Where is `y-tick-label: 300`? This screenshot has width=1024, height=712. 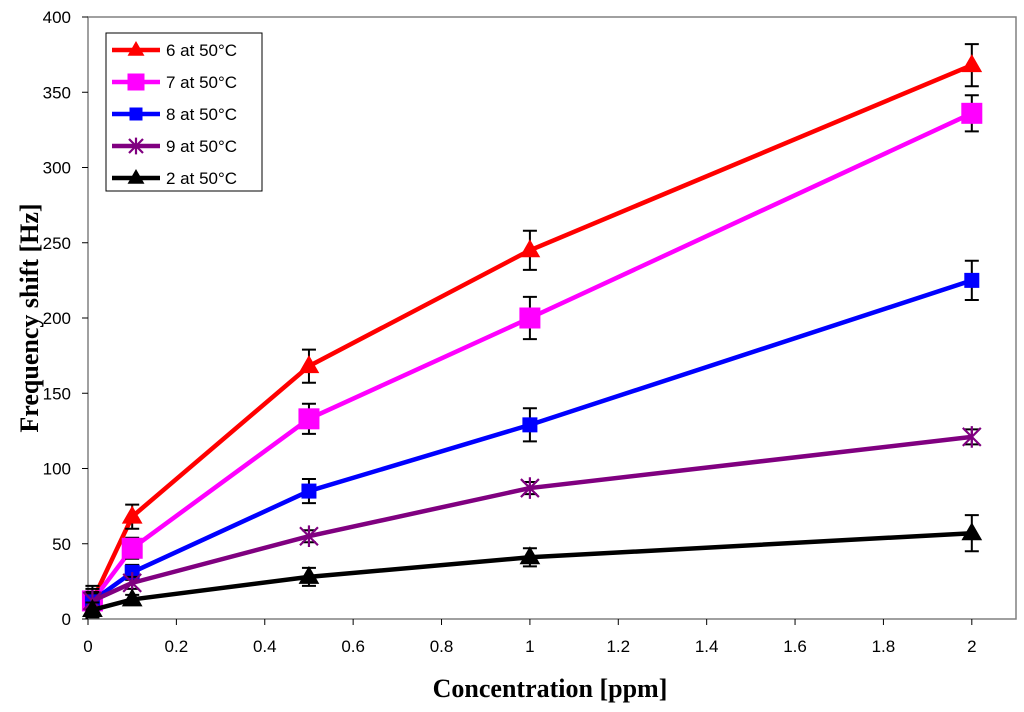 y-tick-label: 300 is located at coordinates (57, 168).